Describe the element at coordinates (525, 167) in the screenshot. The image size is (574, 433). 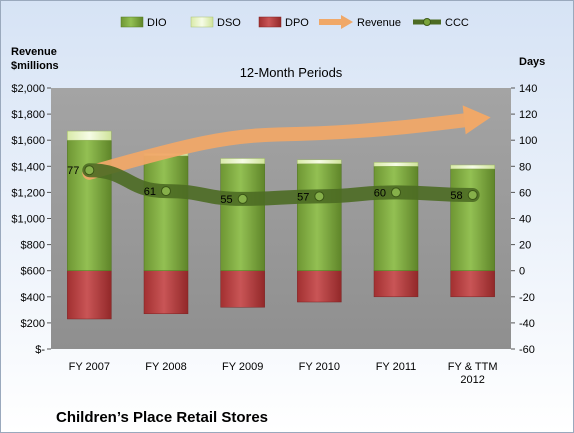
I see `right-tick-label: 80` at that location.